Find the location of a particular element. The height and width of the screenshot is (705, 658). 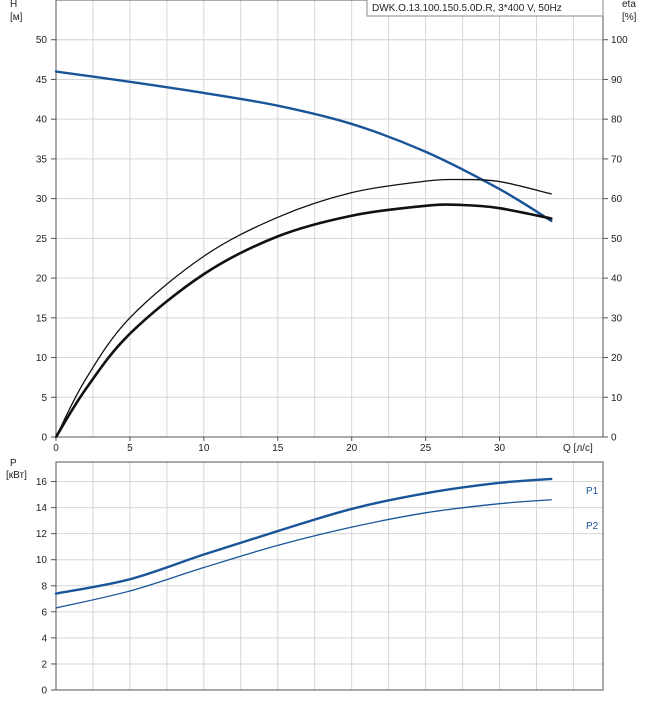

y-tick-label-left: 45 is located at coordinates (42, 80).